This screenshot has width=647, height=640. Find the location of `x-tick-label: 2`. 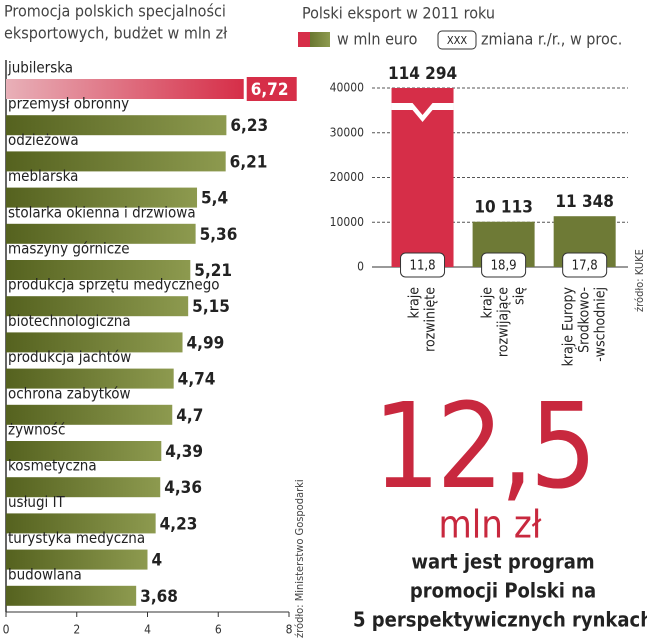

x-tick-label: 2 is located at coordinates (76, 630).